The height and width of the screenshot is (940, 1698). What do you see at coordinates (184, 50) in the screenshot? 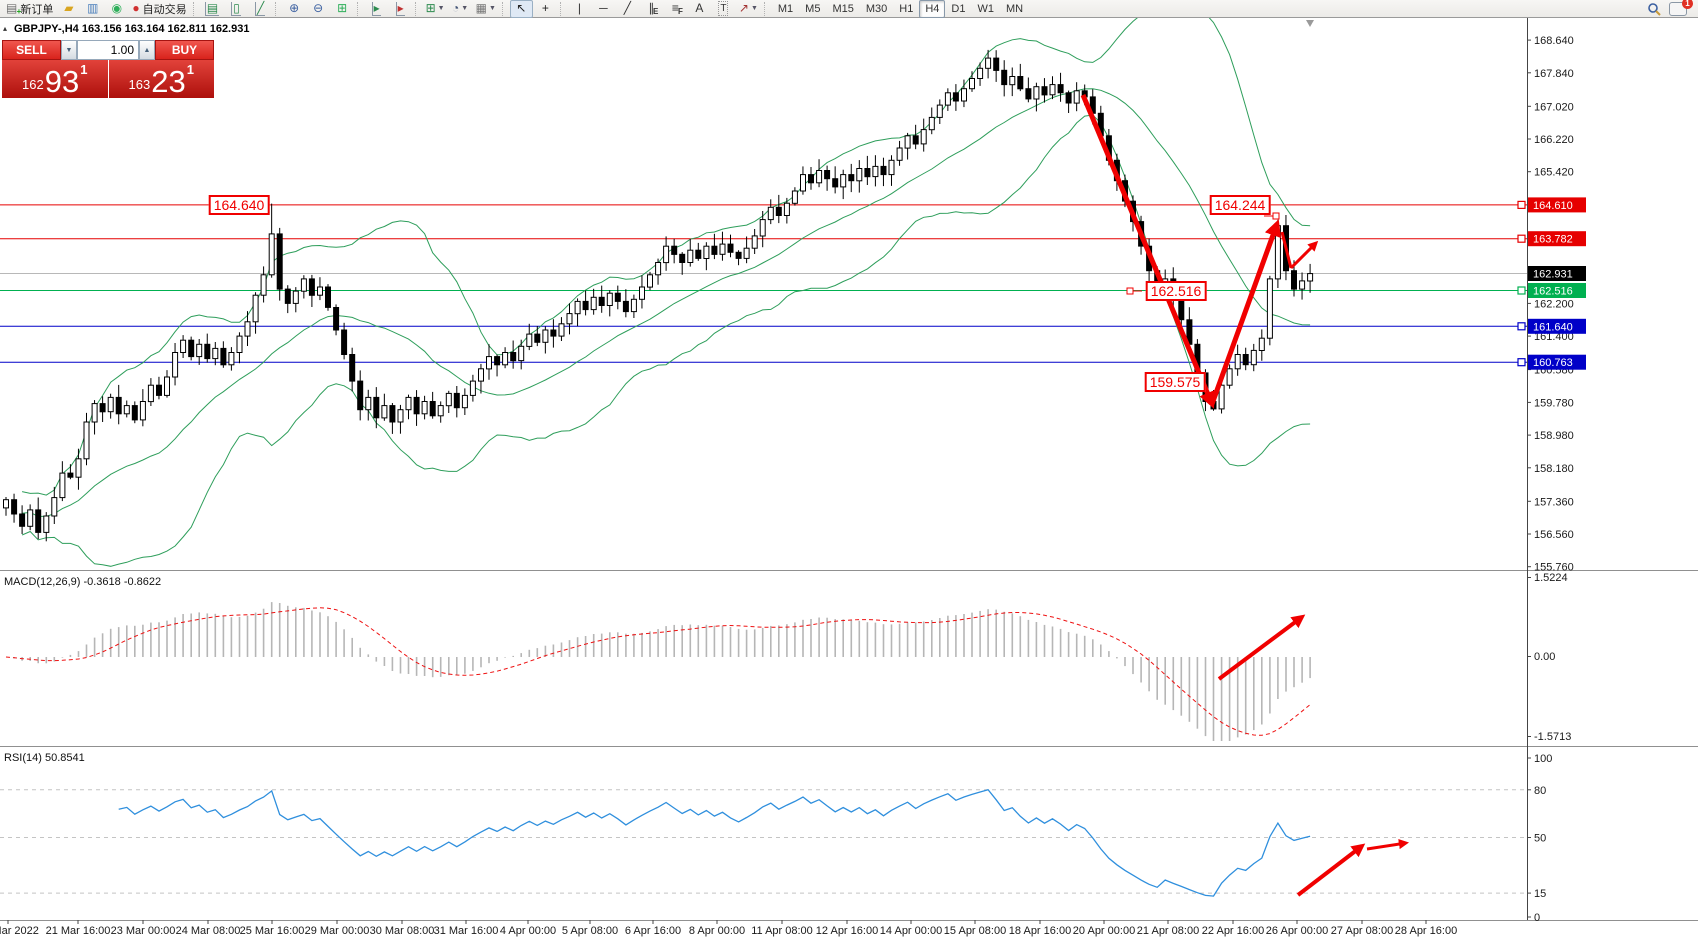
I see `buy-button: BUY` at bounding box center [184, 50].